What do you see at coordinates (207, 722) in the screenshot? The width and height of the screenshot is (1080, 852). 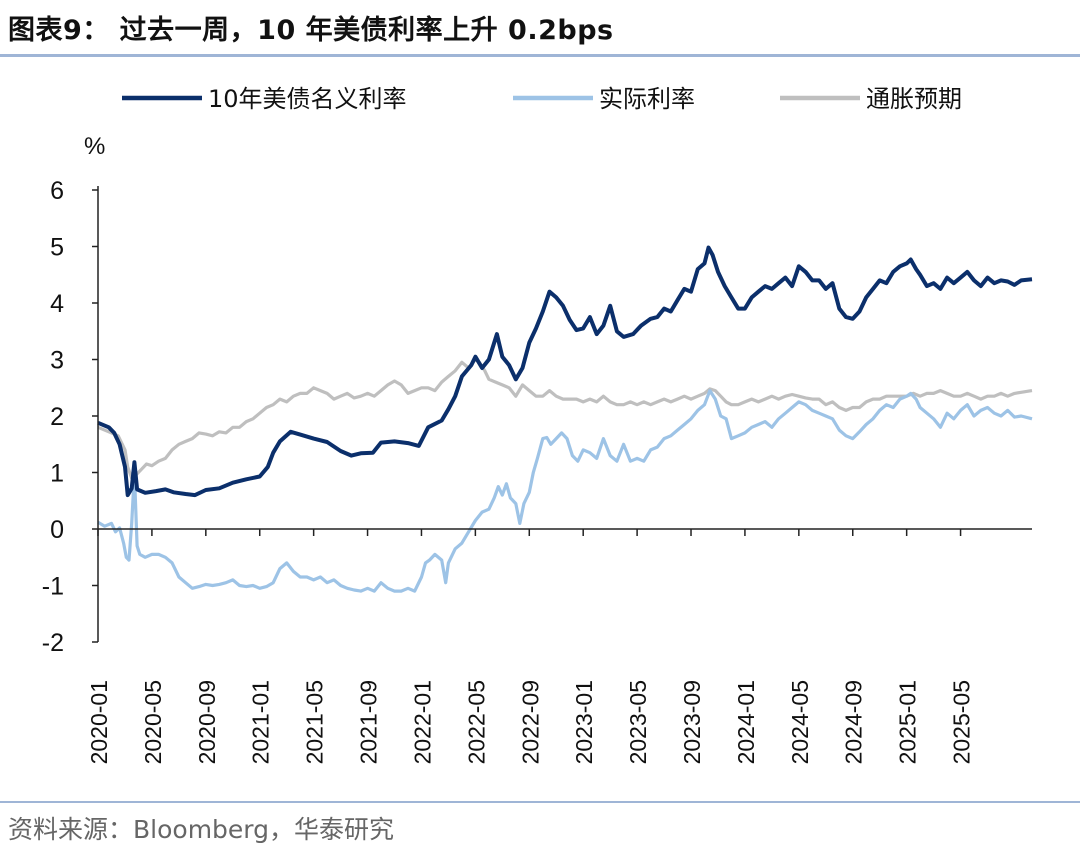 I see `x-tick-label: 2020-09` at bounding box center [207, 722].